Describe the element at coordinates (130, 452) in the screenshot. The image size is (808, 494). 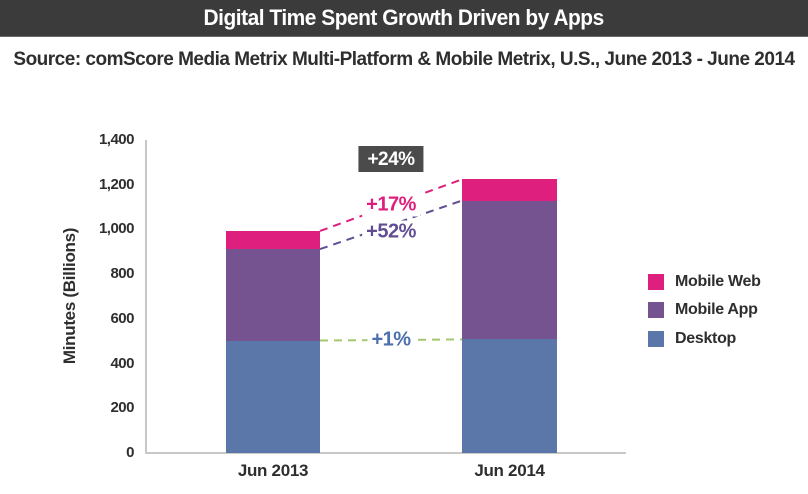
I see `y-tick-label: 0` at that location.